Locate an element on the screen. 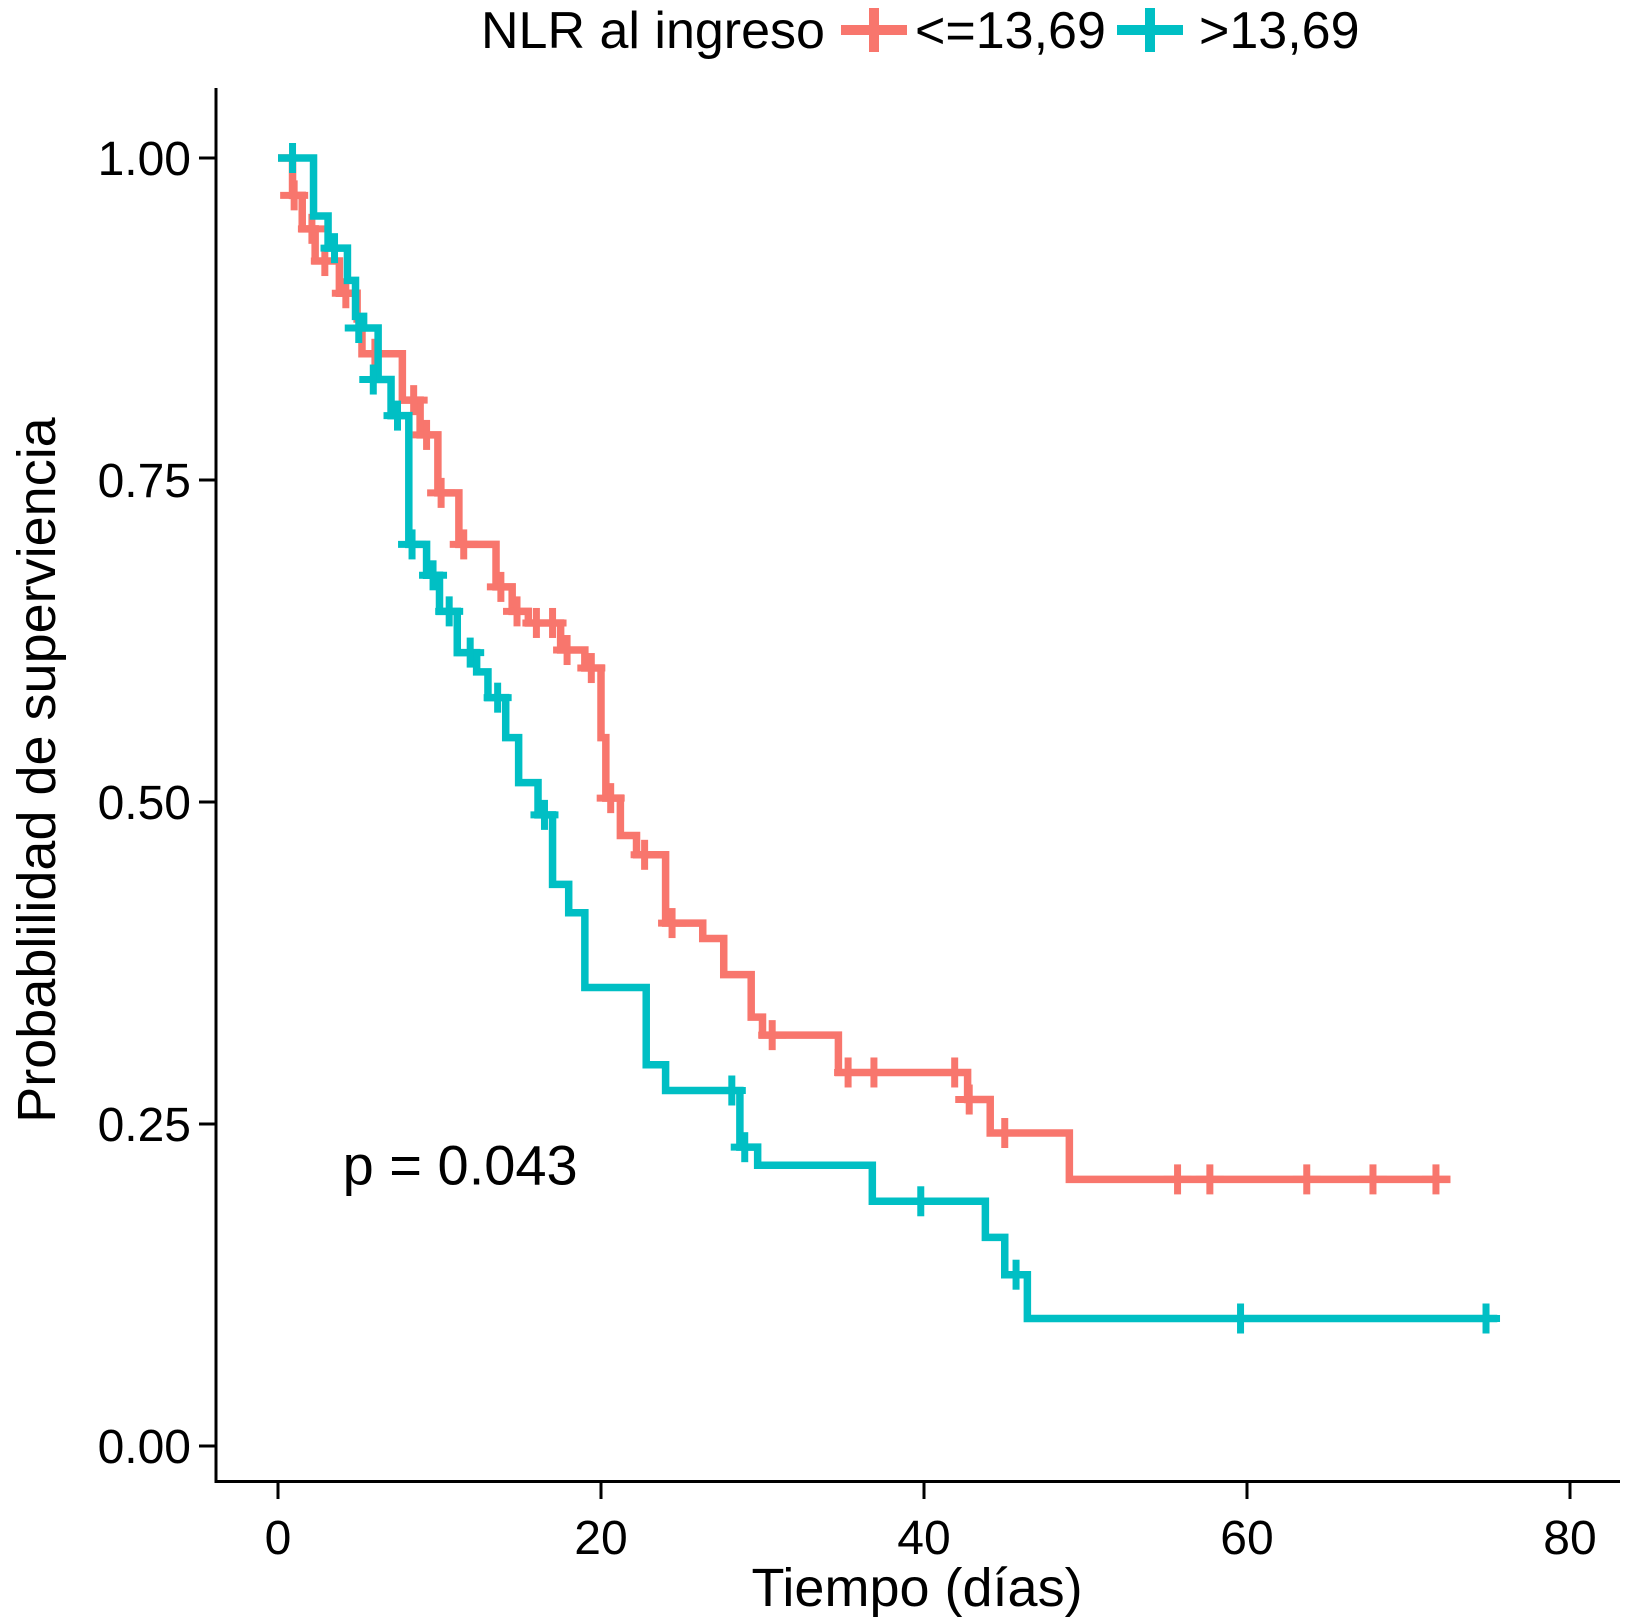 This screenshot has width=1625, height=1617. p-value-annotation: p = 0.043 is located at coordinates (460, 1165).